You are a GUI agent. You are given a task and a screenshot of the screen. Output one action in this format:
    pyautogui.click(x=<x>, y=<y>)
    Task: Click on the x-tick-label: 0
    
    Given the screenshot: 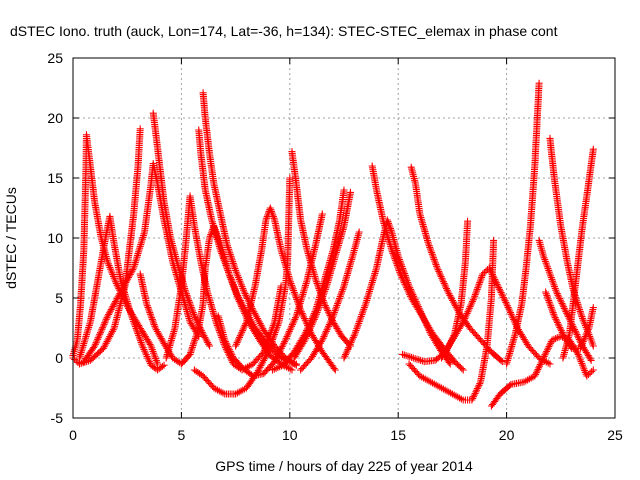 What is the action you would take?
    pyautogui.click(x=73, y=435)
    